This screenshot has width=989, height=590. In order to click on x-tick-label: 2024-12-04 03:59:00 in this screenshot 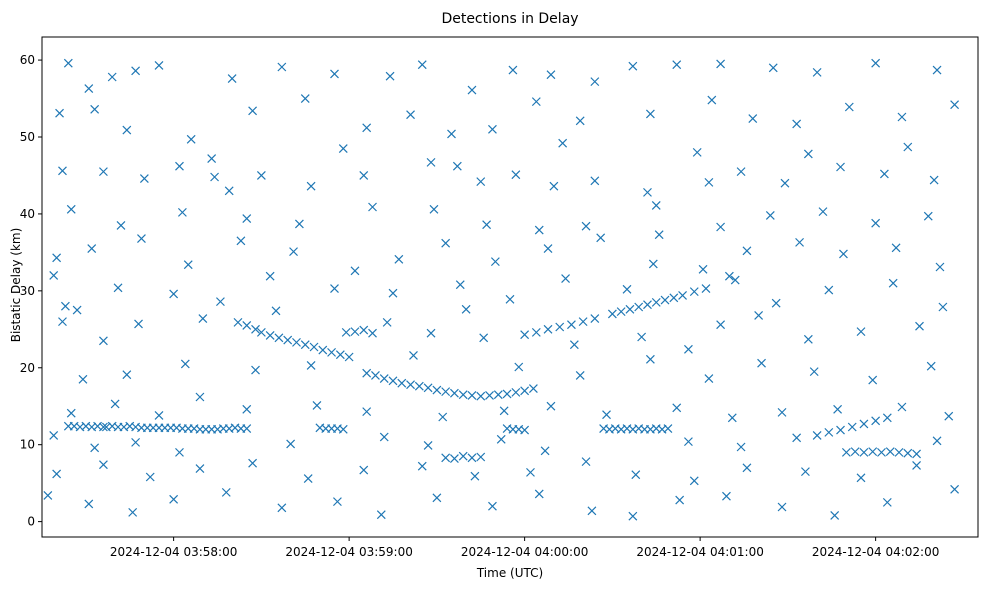, I will do `click(348, 552)`.